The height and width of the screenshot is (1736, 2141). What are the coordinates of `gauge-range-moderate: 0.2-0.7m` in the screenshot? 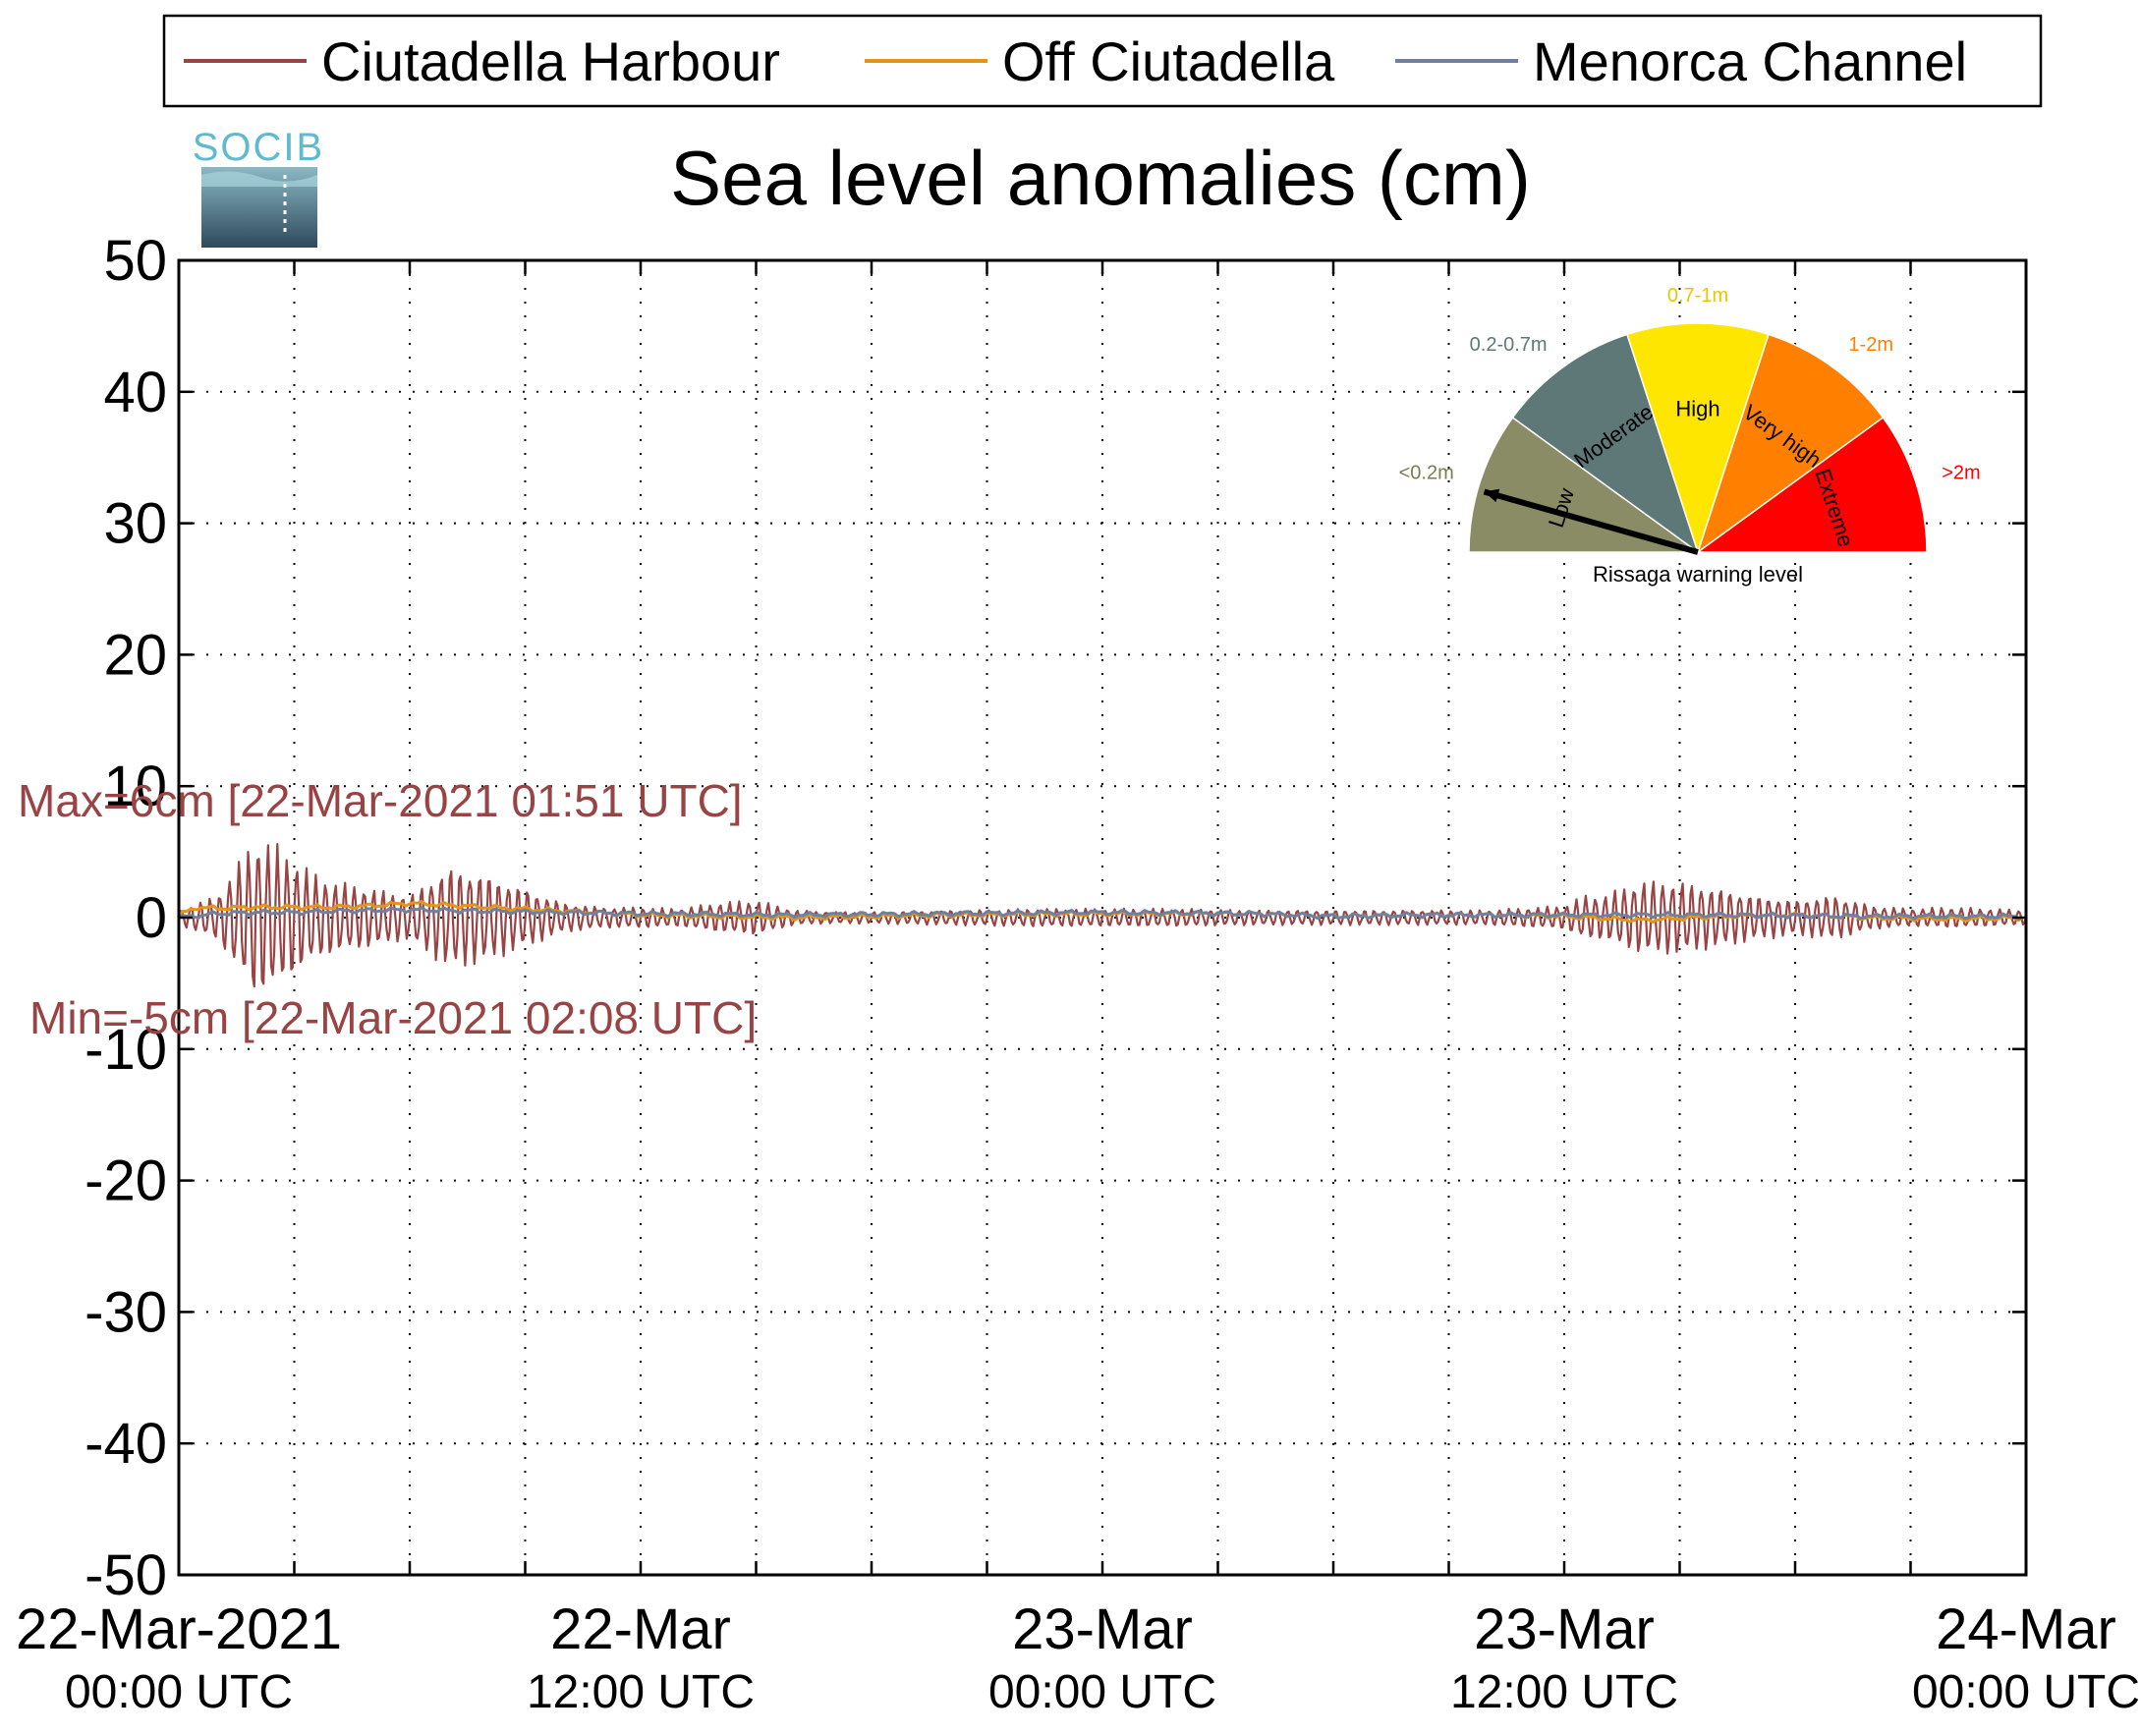 It's located at (1509, 345).